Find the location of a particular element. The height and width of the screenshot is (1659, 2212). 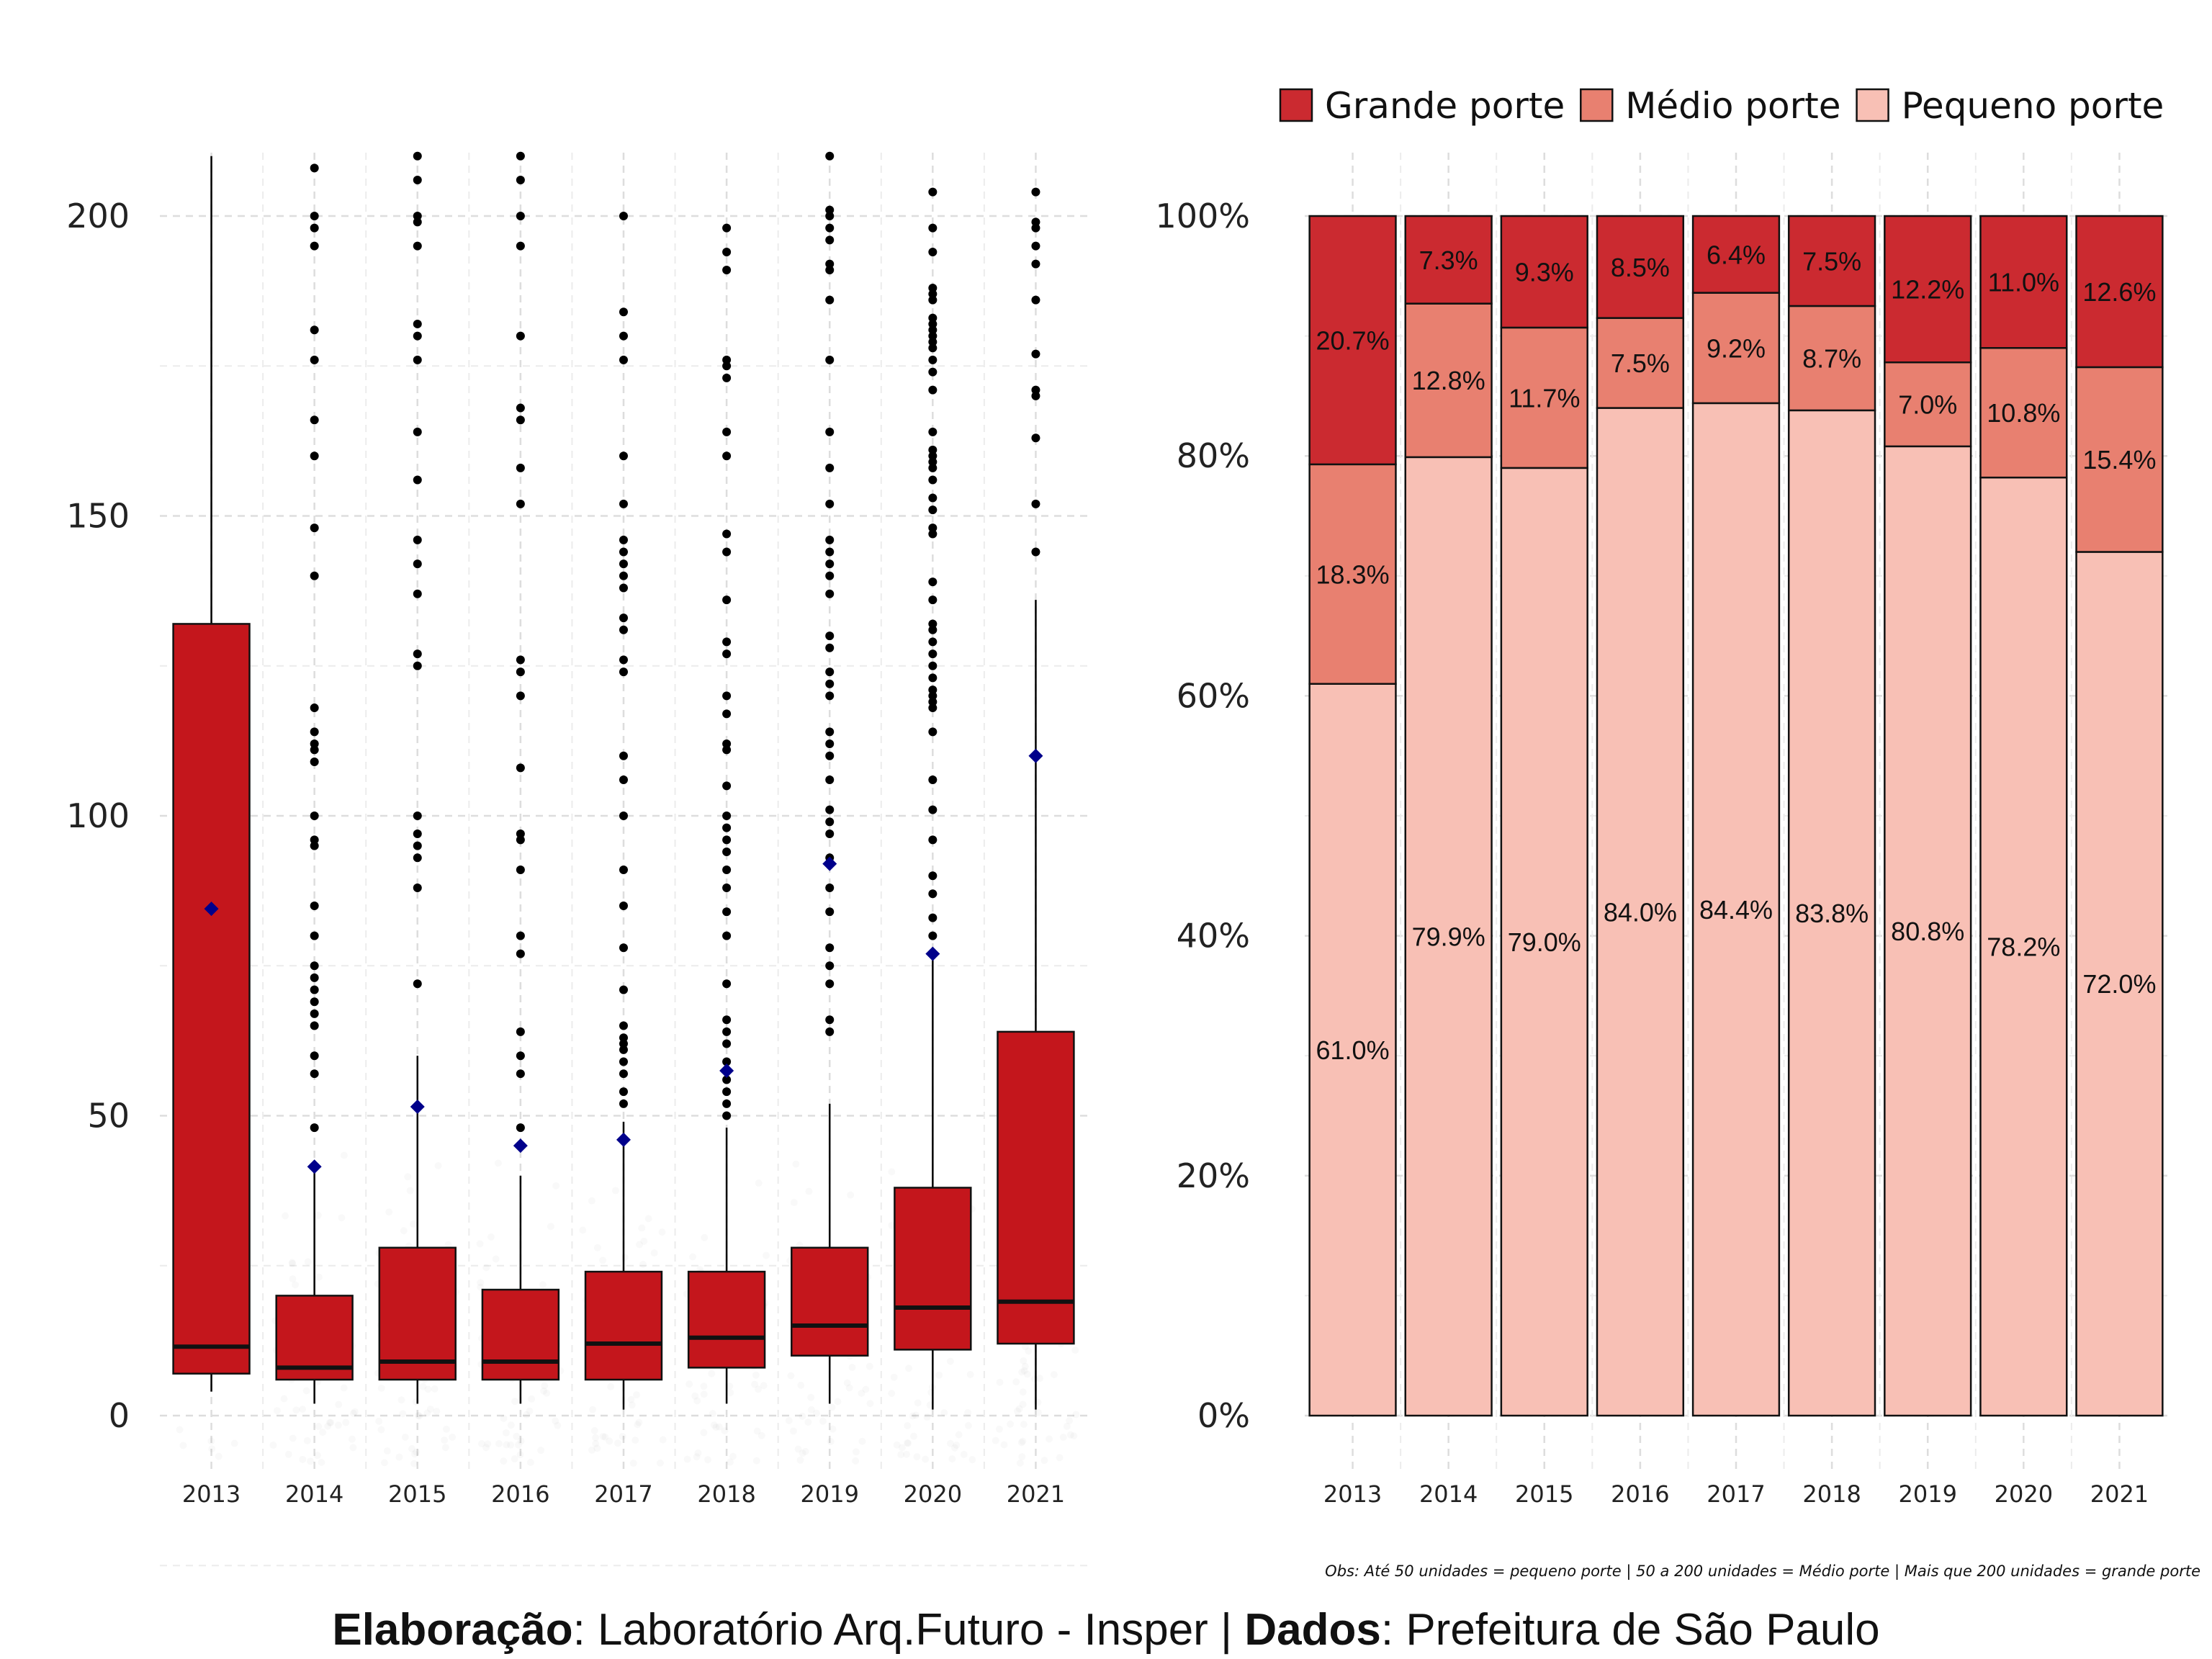

segment-label: 9.2% is located at coordinates (1737, 348).